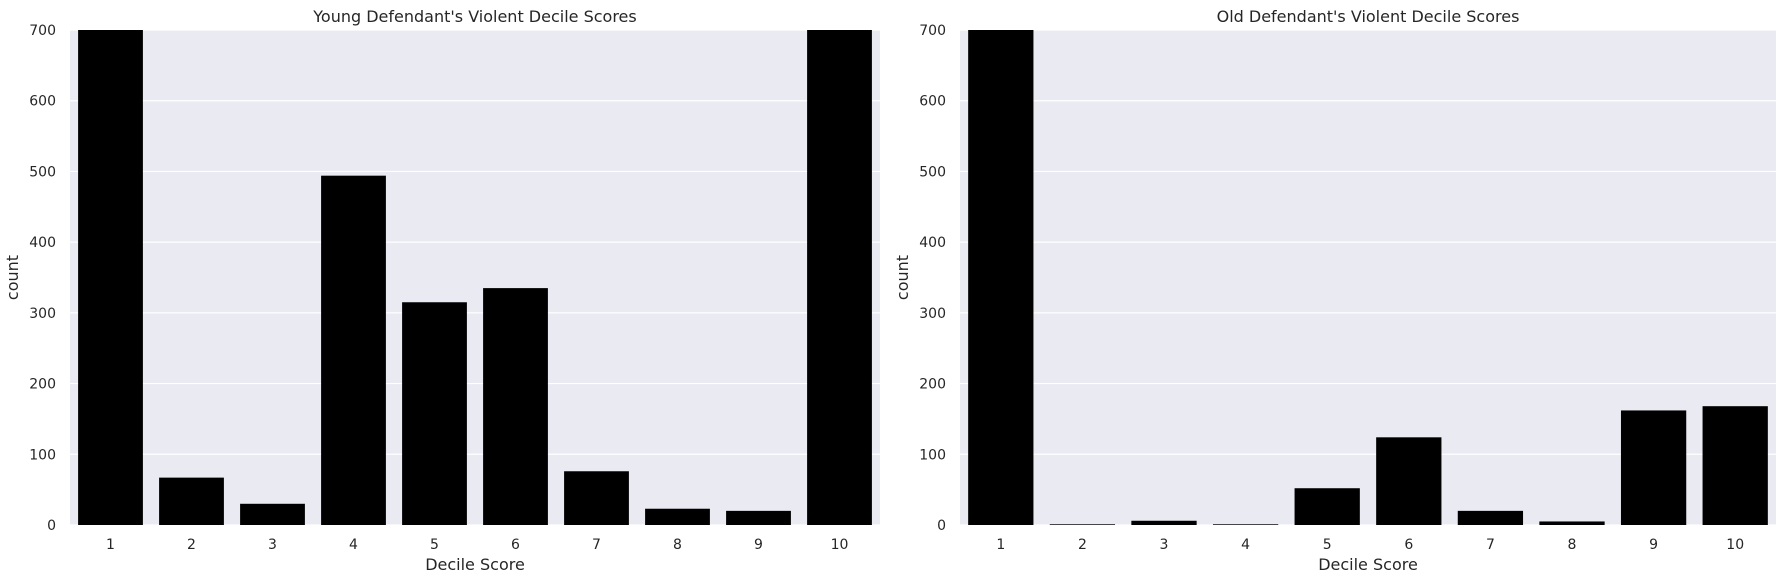 This screenshot has height=584, width=1784. What do you see at coordinates (474, 16) in the screenshot?
I see `chart-title: Young Defendant's Violent Decile Scores` at bounding box center [474, 16].